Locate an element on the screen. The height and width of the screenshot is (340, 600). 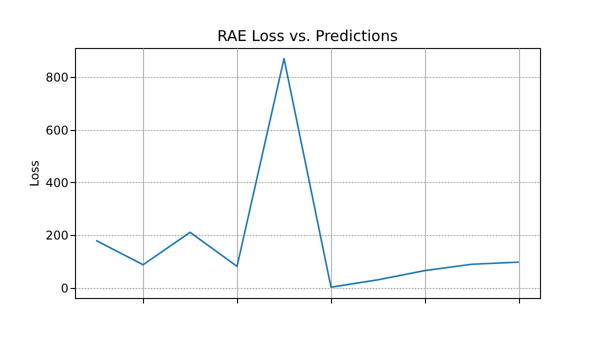
y-axis-title: Loss is located at coordinates (35, 173).